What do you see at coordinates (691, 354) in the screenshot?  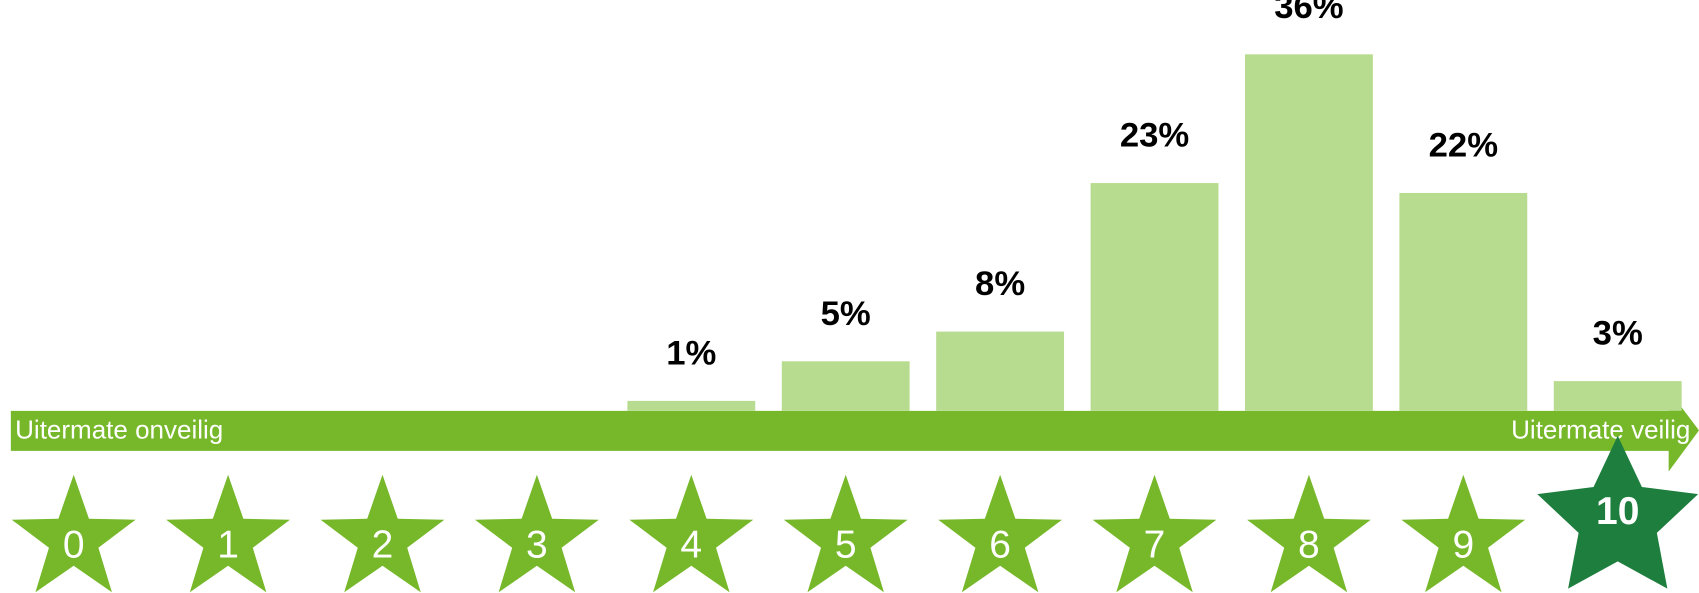 I see `value-label: 1%` at bounding box center [691, 354].